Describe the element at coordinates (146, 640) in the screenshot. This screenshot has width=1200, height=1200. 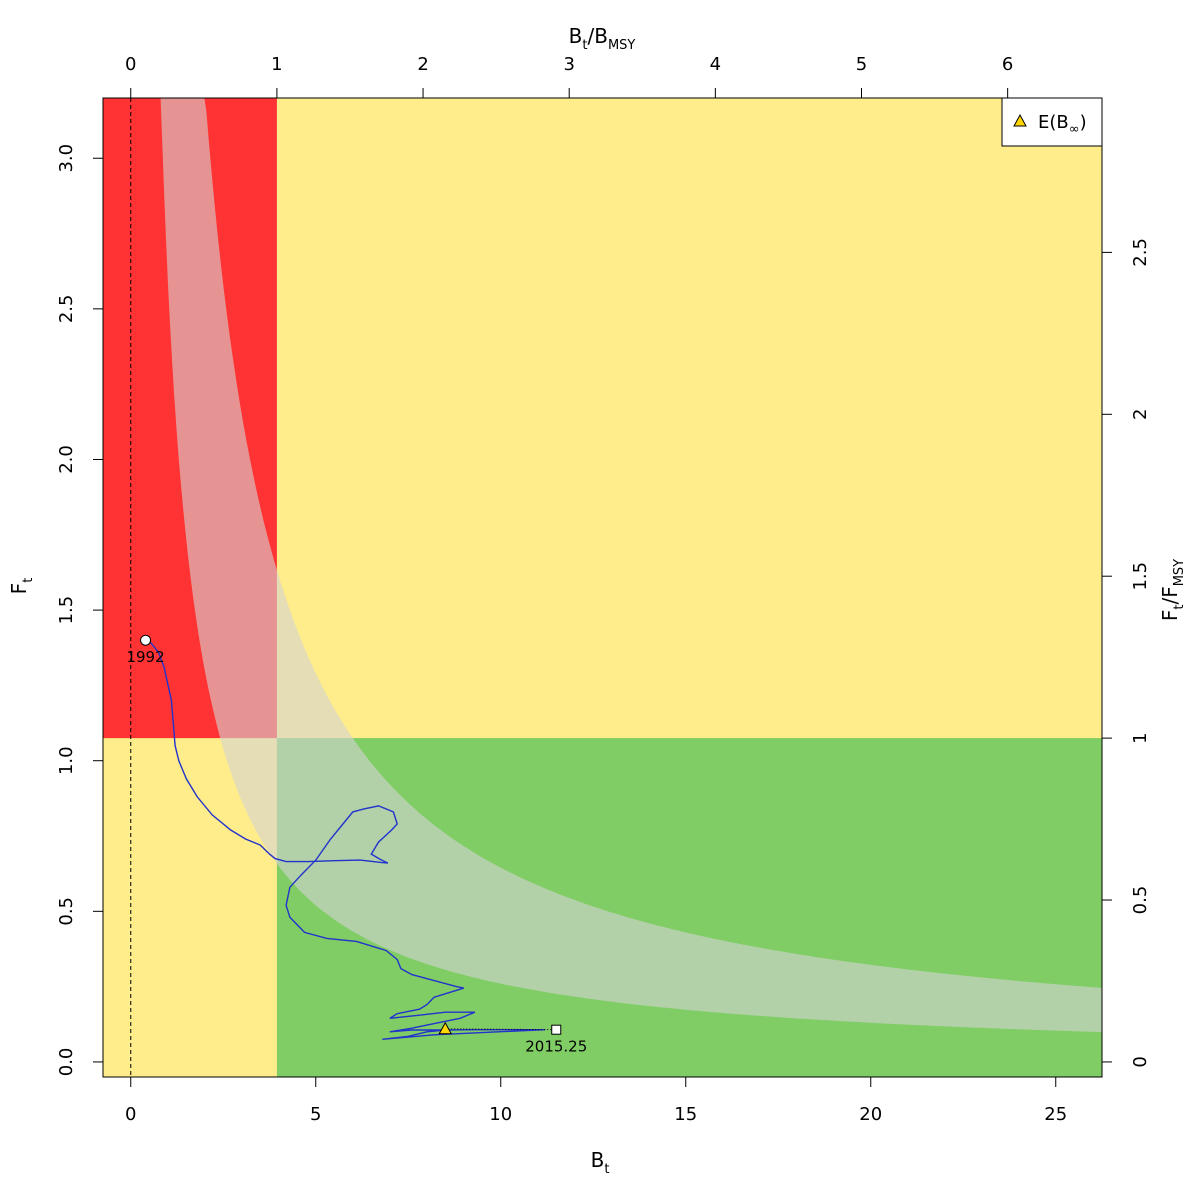
I see `start-point-marker` at that location.